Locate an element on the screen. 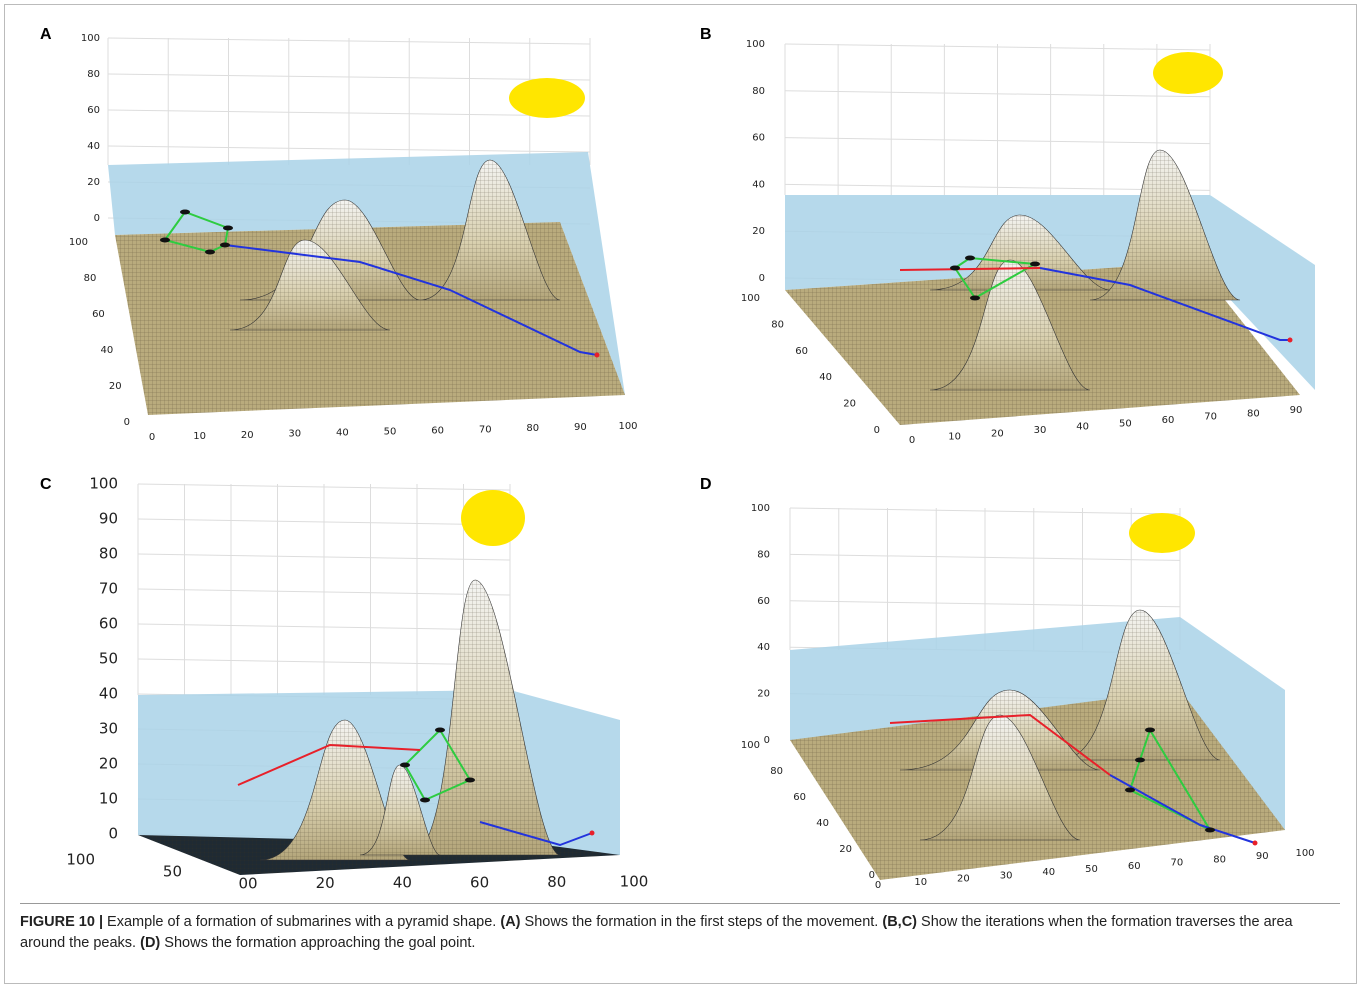 The width and height of the screenshot is (1363, 990). x-tick-label: 50 is located at coordinates (1125, 423).